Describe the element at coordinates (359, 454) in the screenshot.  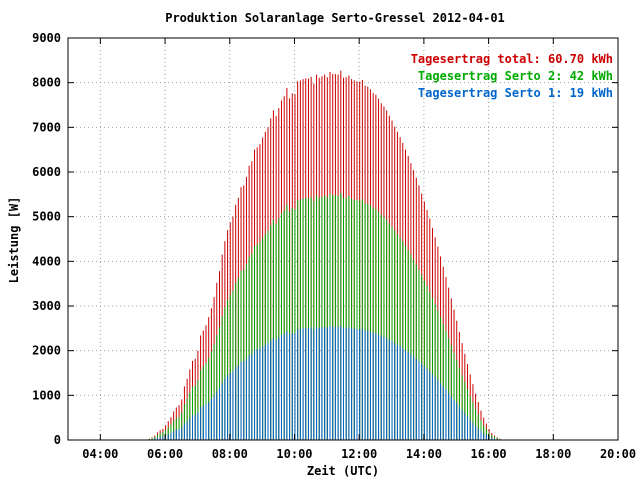
I see `x-tick-label: 12:00` at that location.